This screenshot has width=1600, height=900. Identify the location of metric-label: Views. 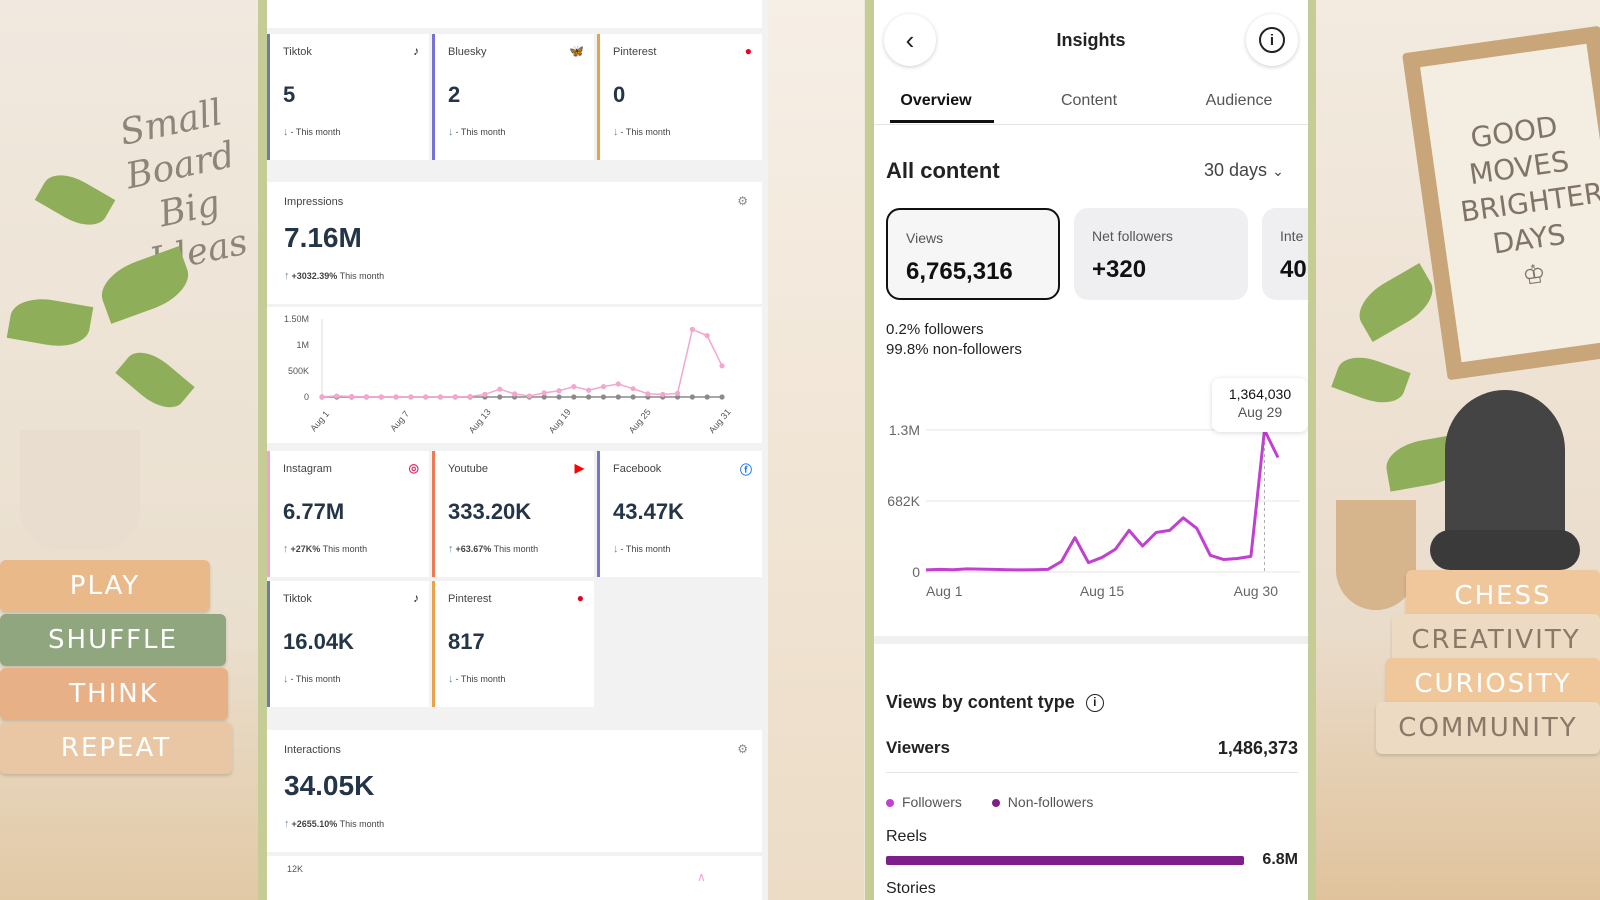
(925, 238).